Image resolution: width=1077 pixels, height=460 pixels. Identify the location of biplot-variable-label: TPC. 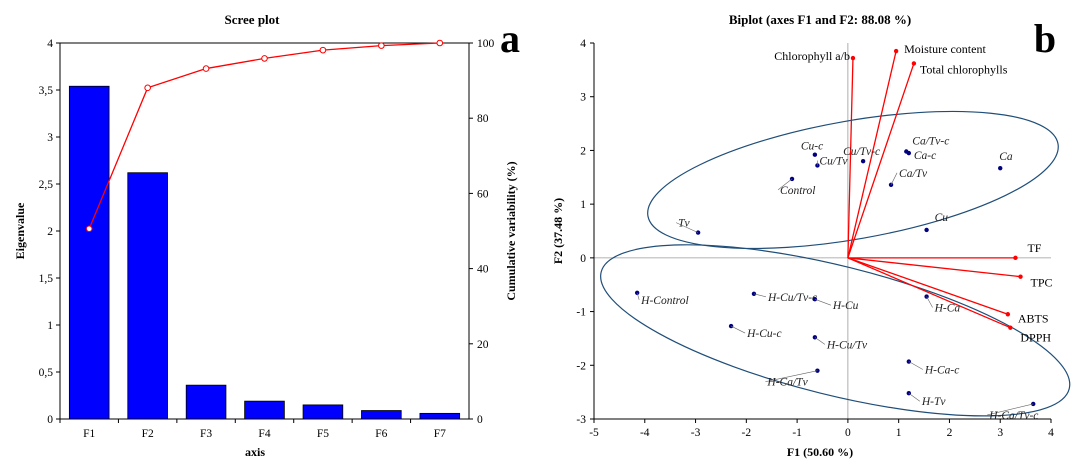
(1042, 283).